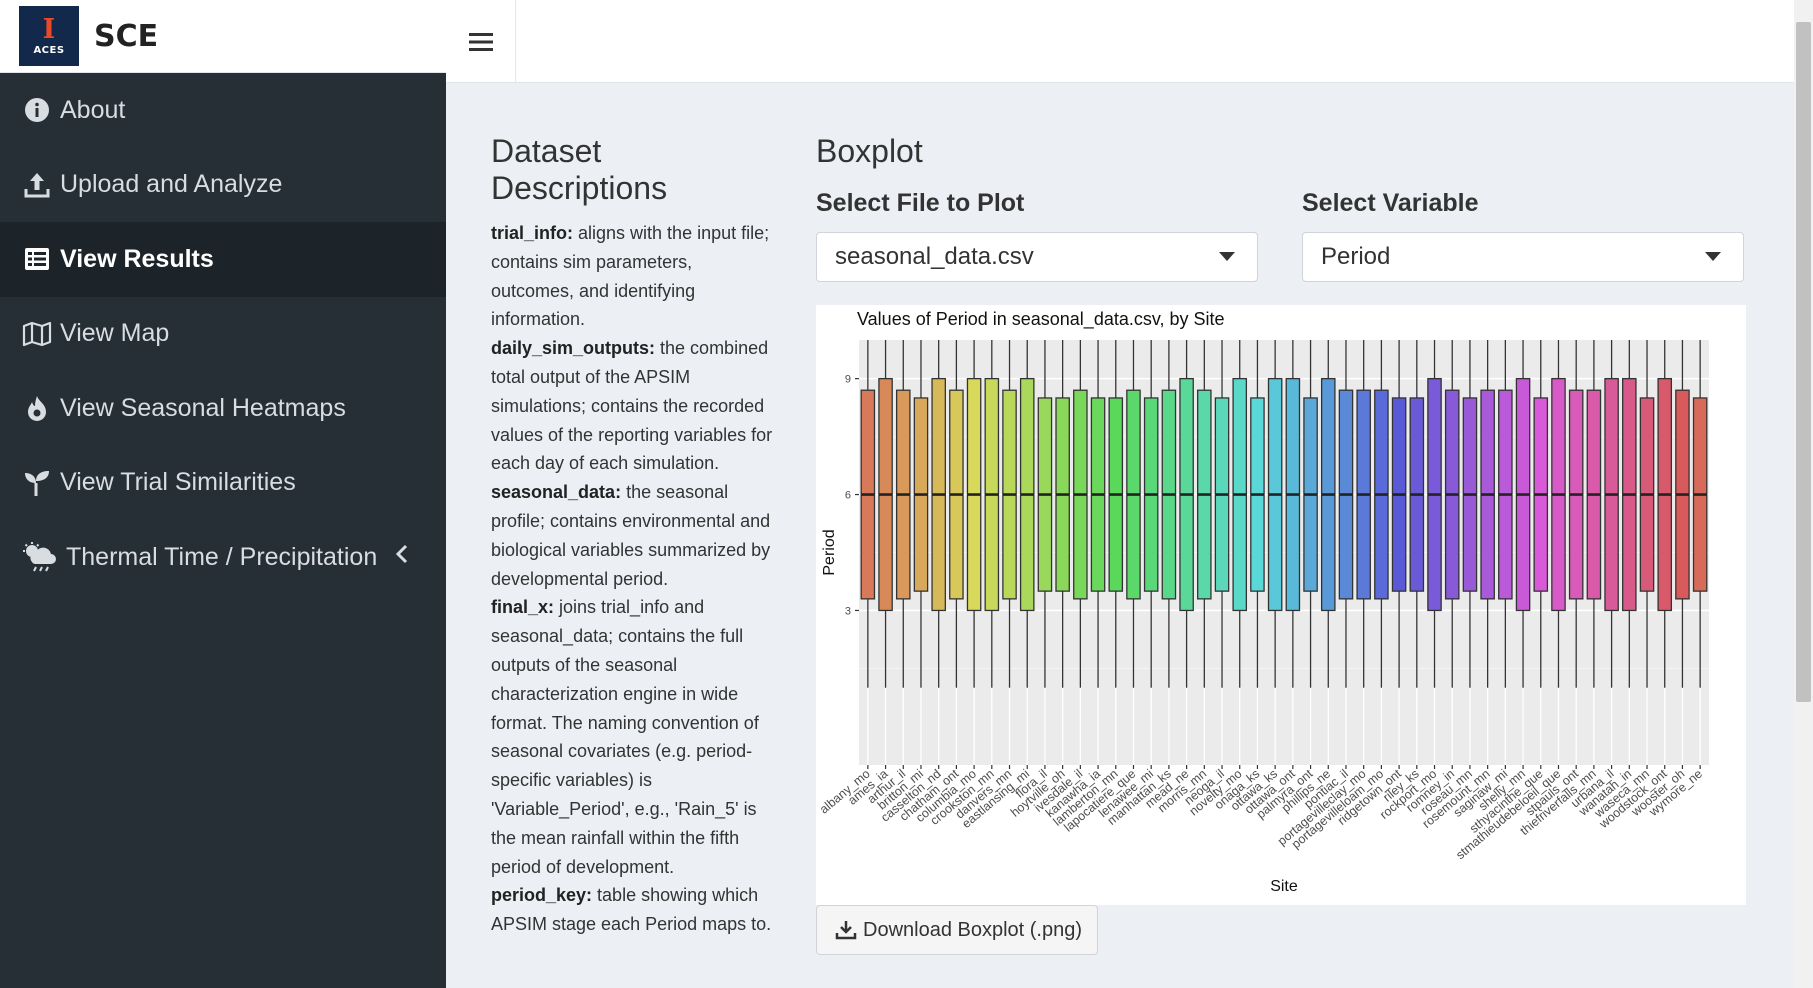  What do you see at coordinates (178, 482) in the screenshot?
I see `sidebar-item-label: View Trial Similarities` at bounding box center [178, 482].